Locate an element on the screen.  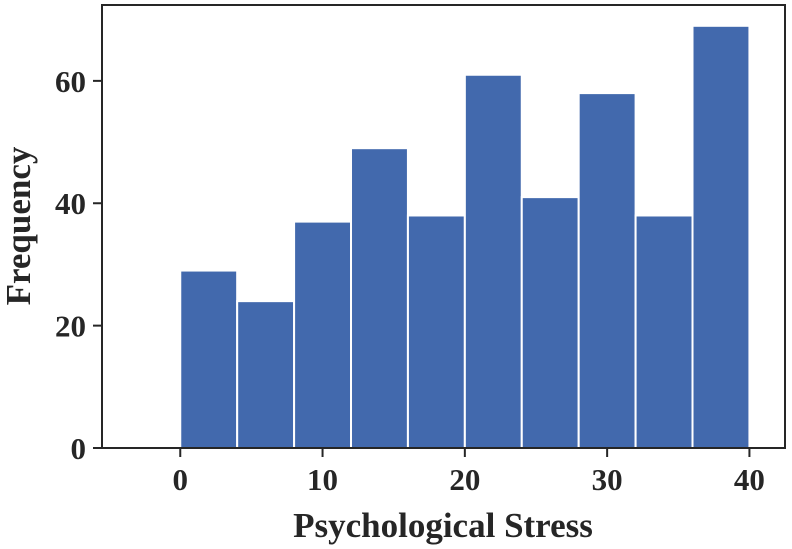
y-tick-label: 20 is located at coordinates (70, 326).